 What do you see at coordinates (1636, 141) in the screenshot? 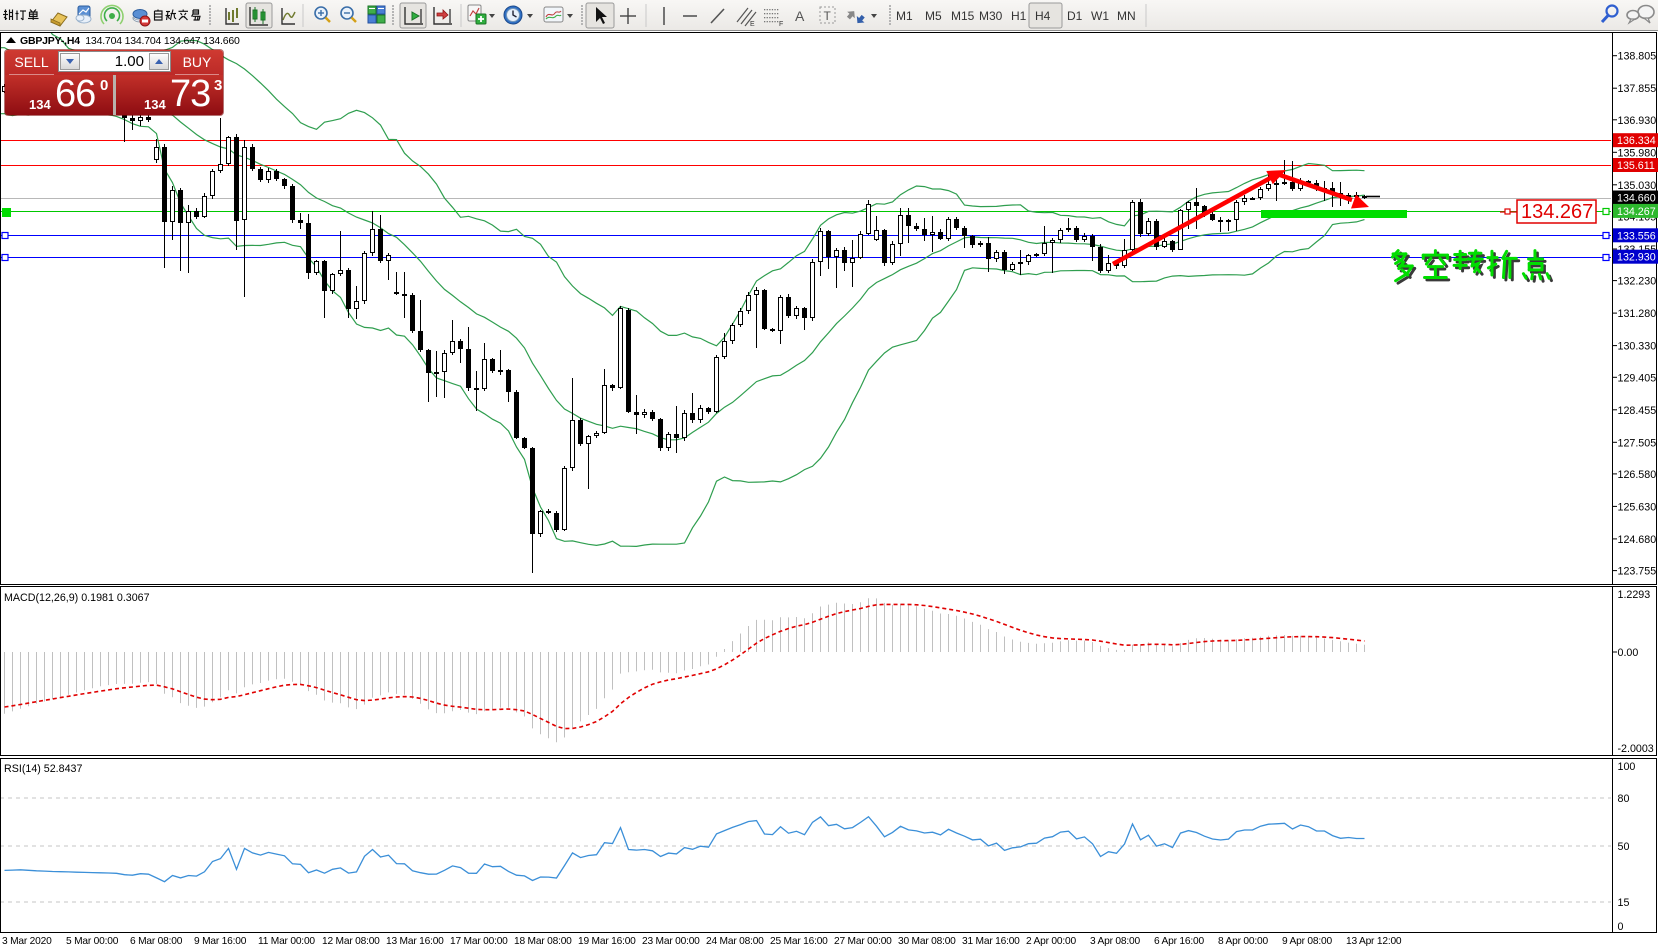
I see `svg-text: 136.334` at bounding box center [1636, 141].